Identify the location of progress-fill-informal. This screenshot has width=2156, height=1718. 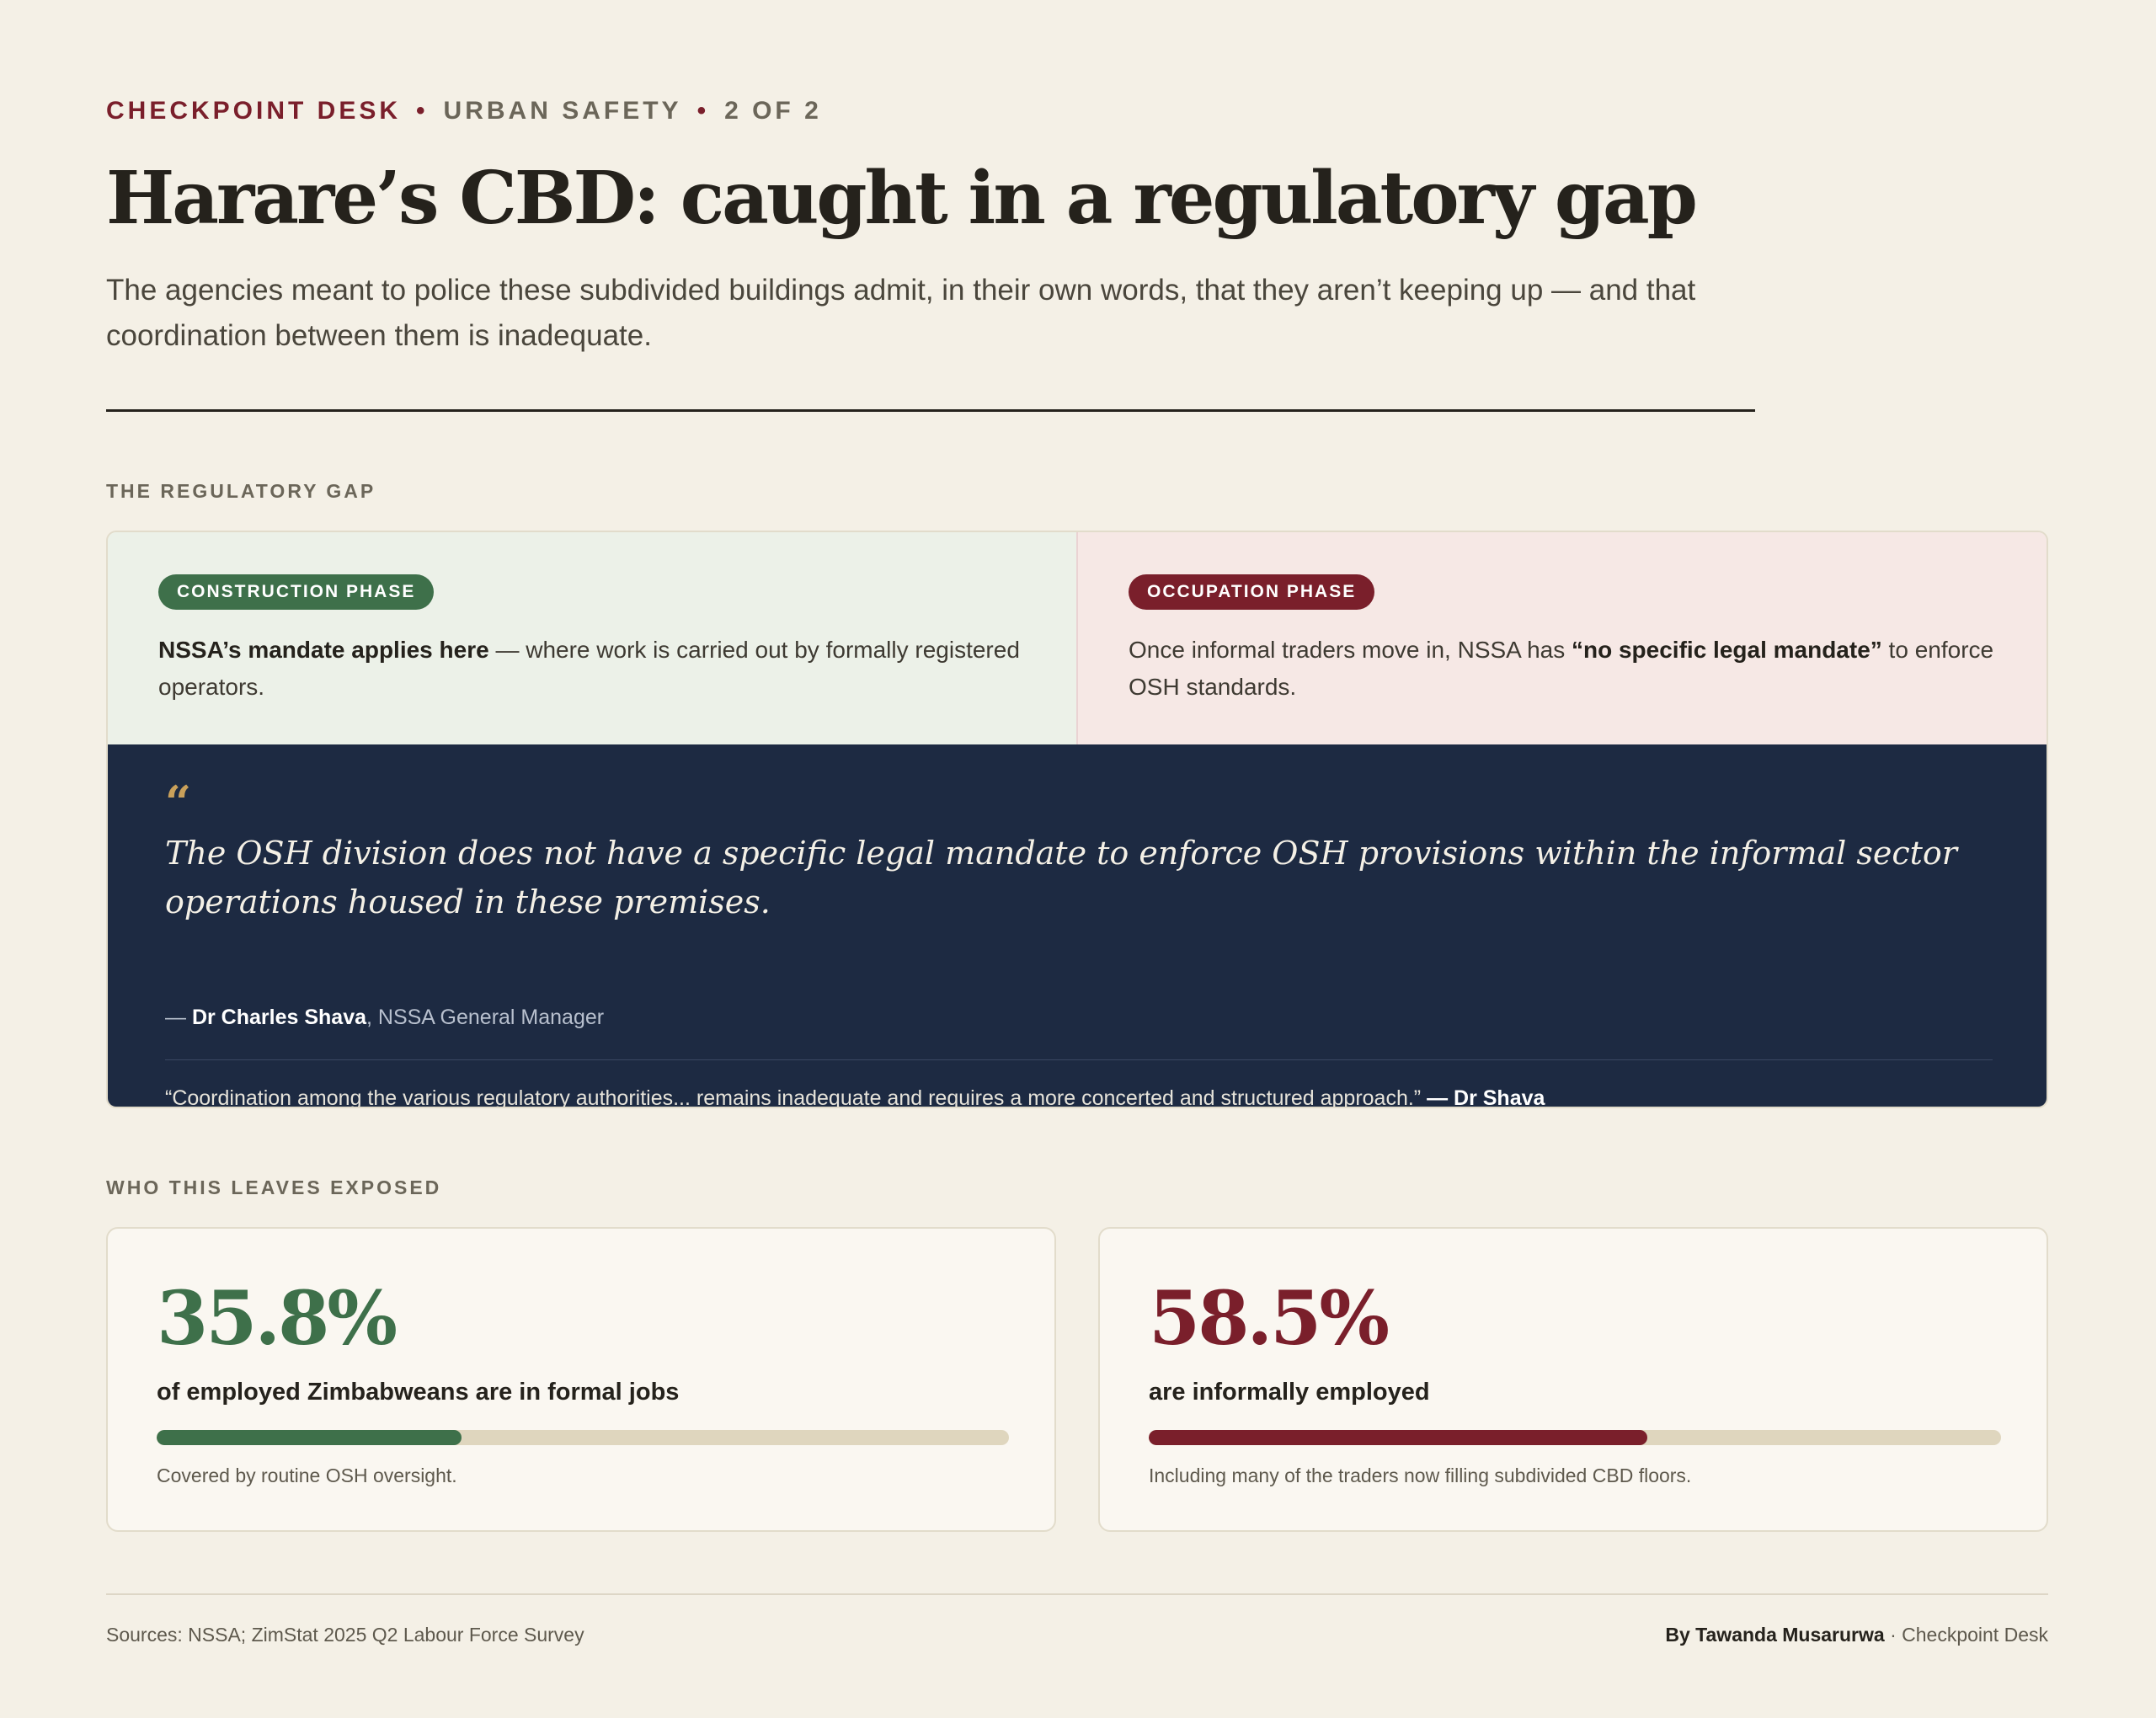
(1398, 1437).